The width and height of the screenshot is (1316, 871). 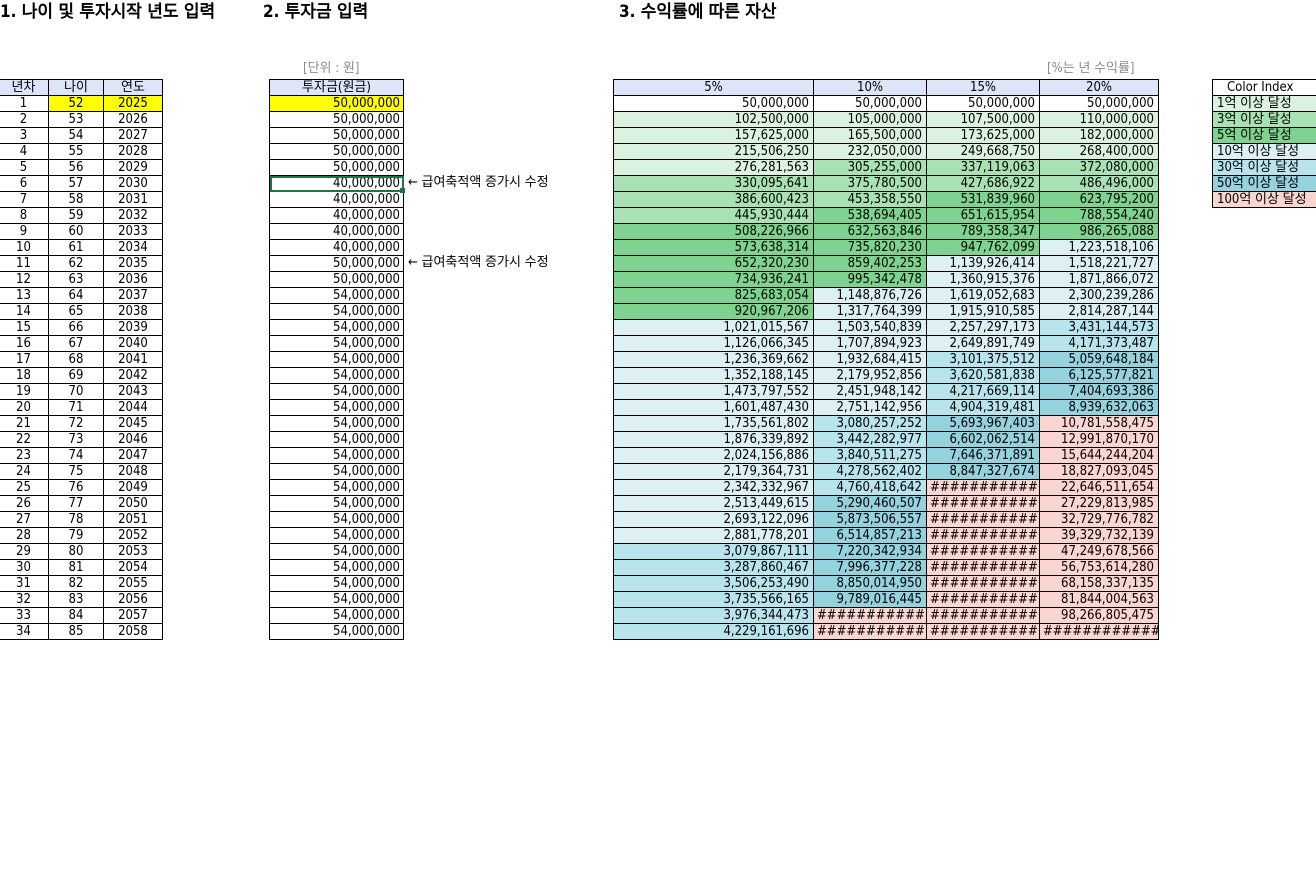 I want to click on cell-asset-value: 102,500,000, so click(x=713, y=119).